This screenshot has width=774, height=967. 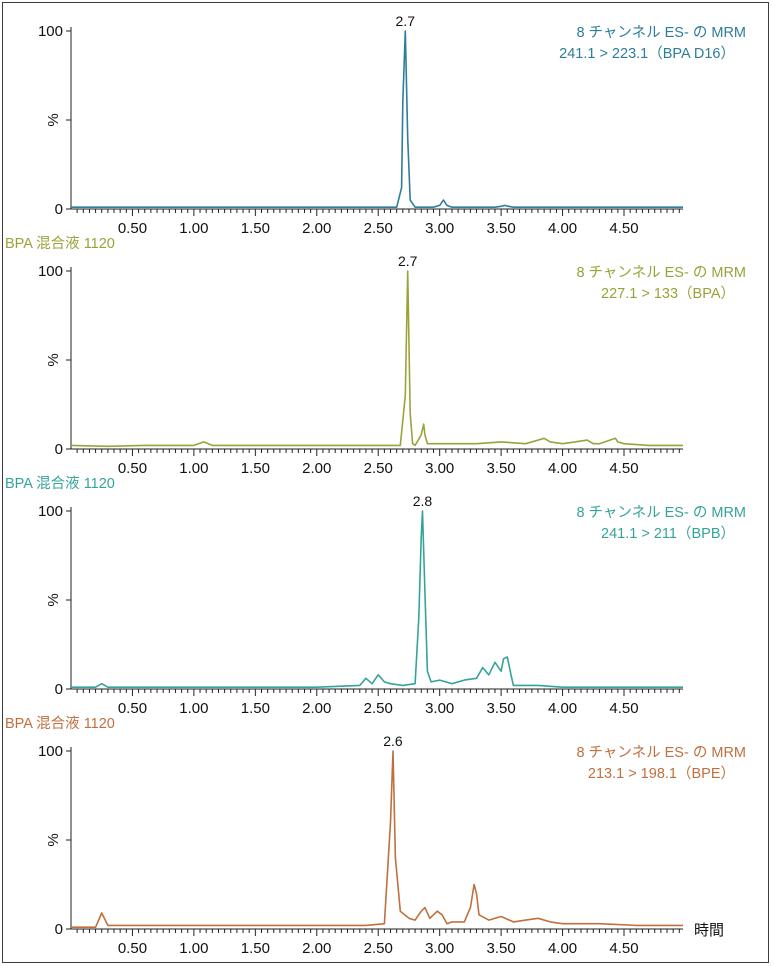 What do you see at coordinates (423, 501) in the screenshot?
I see `peak-label: 2.8` at bounding box center [423, 501].